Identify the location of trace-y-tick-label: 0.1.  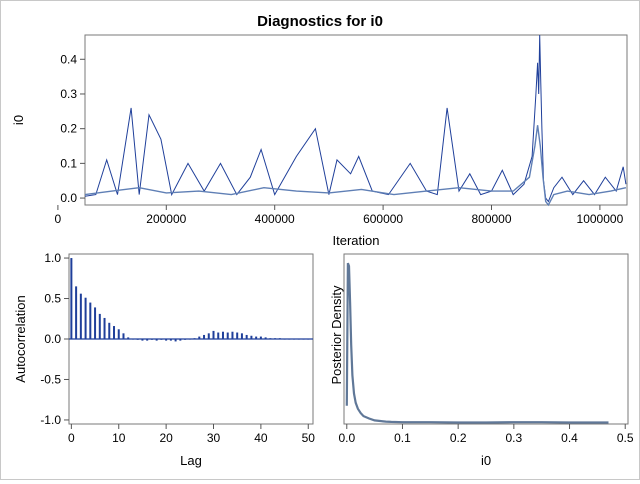
(68, 163).